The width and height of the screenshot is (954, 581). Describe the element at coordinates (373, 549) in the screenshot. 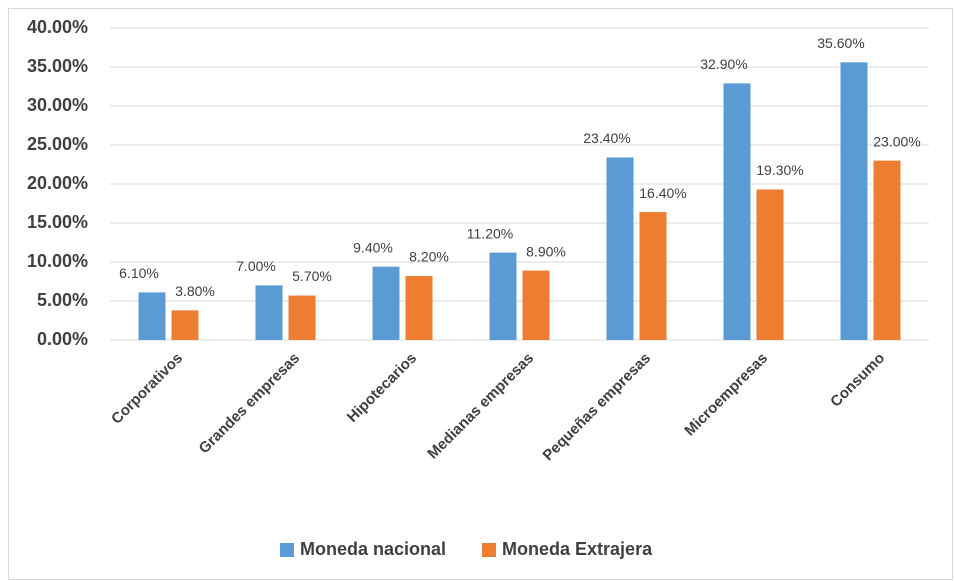

I see `legend-label: Moneda nacional` at that location.